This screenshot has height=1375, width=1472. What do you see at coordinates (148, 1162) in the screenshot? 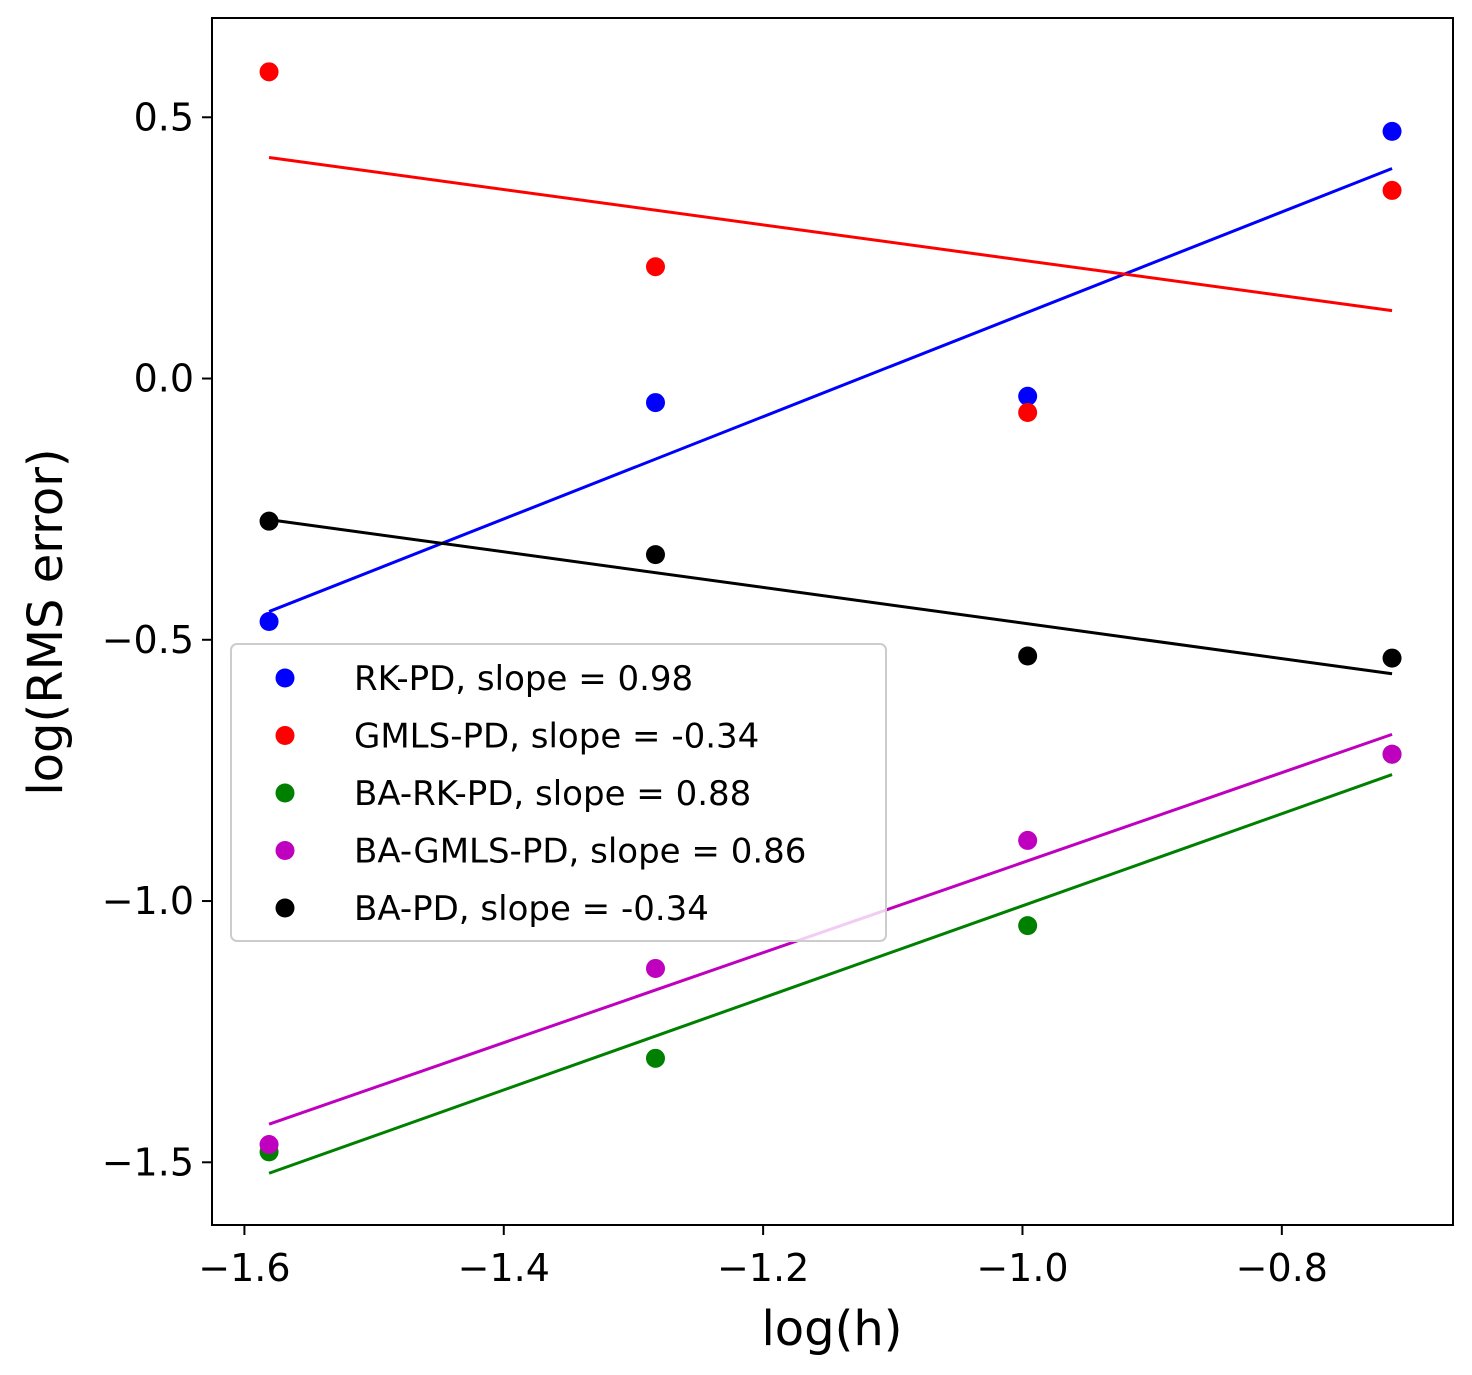
I see `y-tick-label: −1.5` at bounding box center [148, 1162].